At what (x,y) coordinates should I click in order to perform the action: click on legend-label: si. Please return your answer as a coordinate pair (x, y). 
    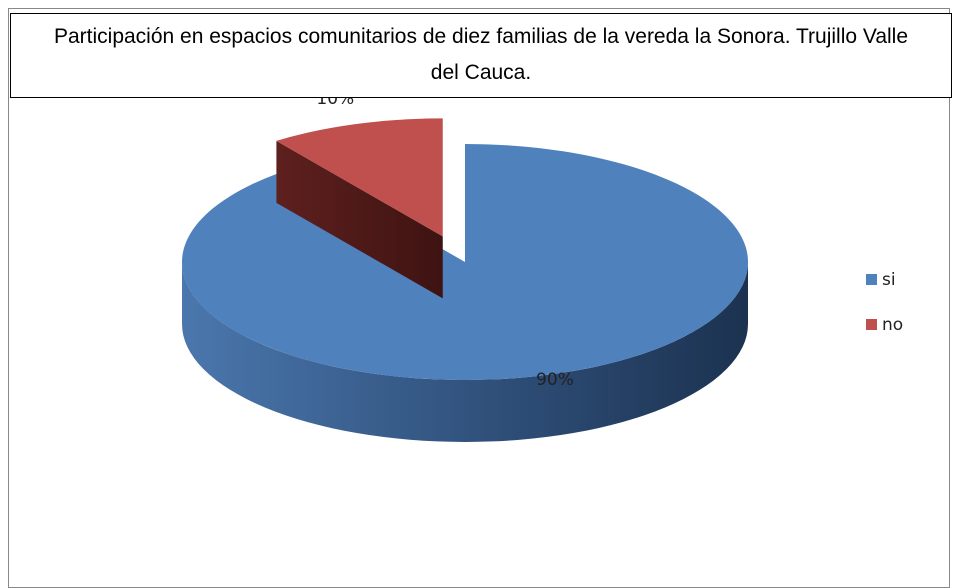
    Looking at the image, I should click on (889, 280).